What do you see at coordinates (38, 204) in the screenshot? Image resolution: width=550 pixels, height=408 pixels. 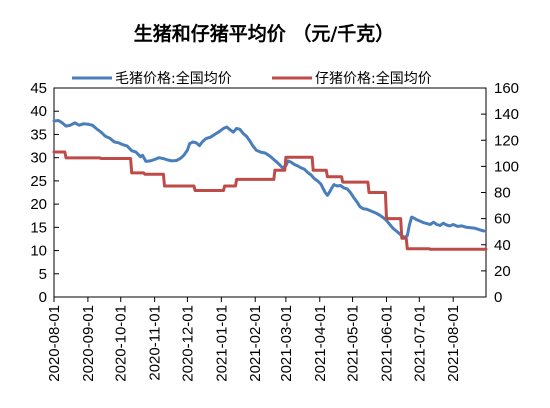 I see `left-y-tick-label: 20` at bounding box center [38, 204].